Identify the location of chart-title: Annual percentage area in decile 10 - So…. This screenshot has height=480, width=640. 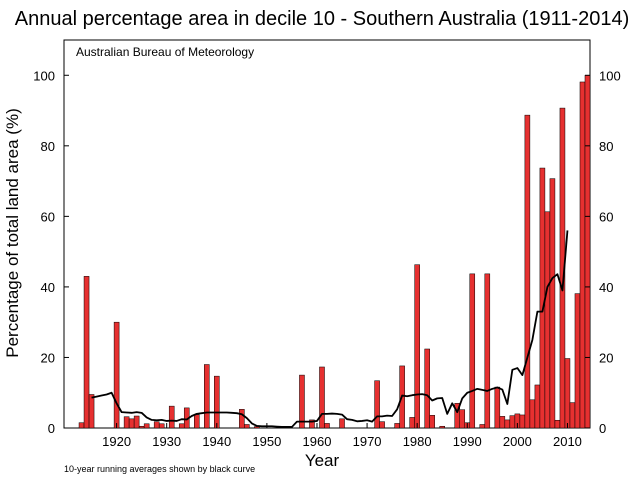
(322, 19).